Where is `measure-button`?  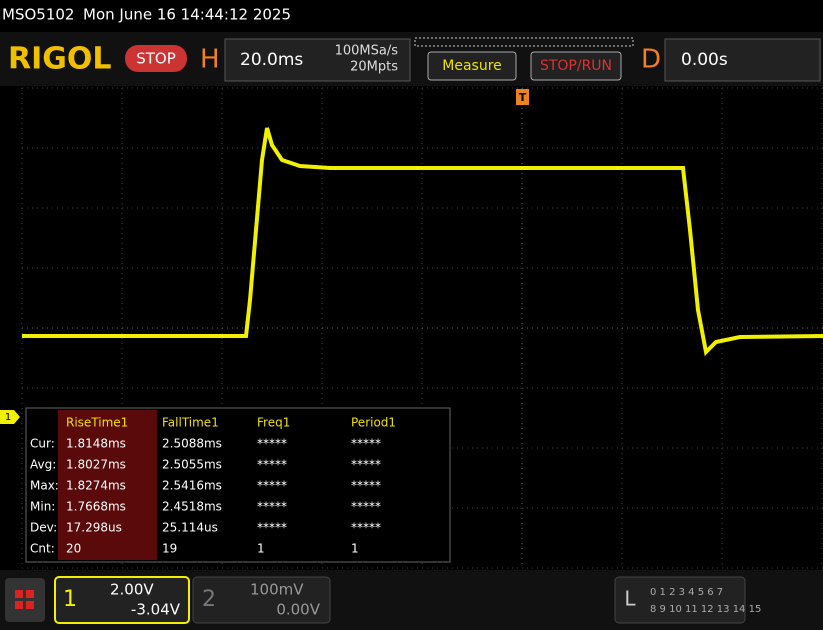
measure-button is located at coordinates (472, 66).